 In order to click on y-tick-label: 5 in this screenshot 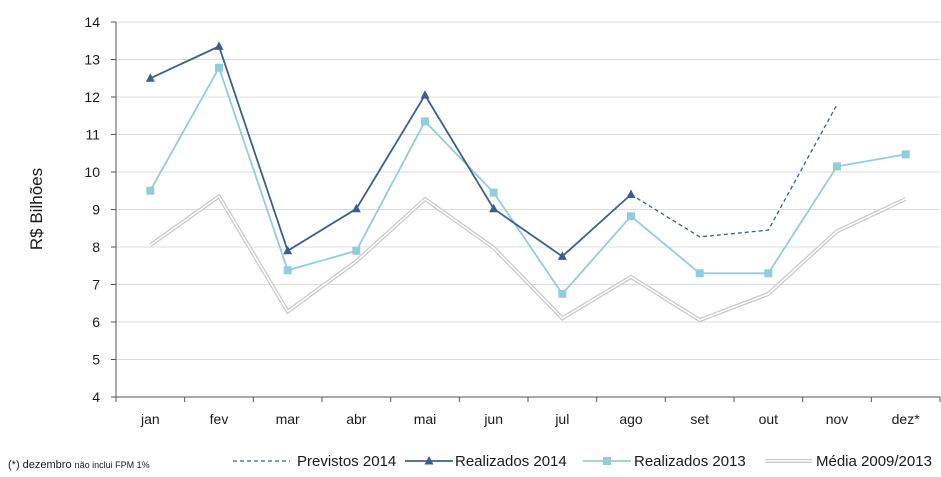, I will do `click(96, 360)`.